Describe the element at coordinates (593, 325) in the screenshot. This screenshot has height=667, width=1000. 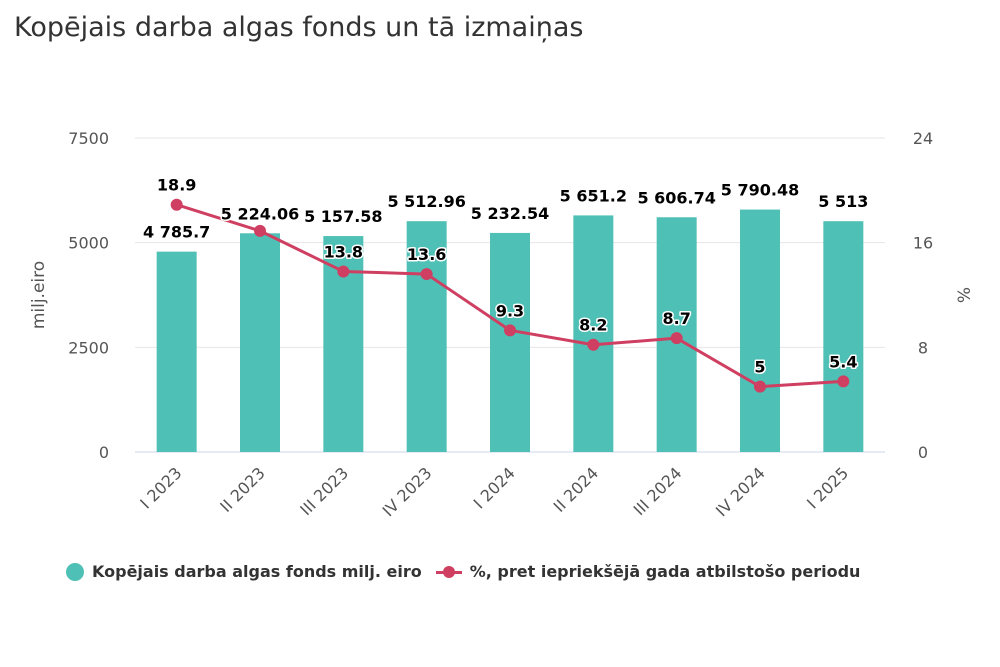
I see `line-data-label: 8.2` at that location.